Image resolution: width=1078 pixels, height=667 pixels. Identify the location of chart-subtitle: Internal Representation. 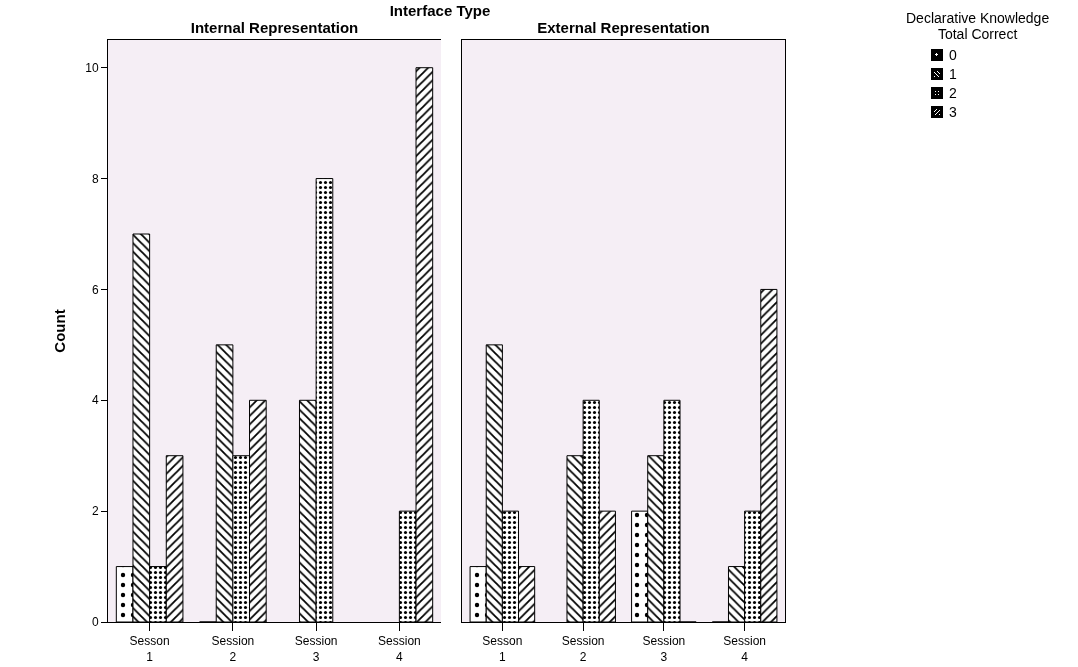
(274, 27).